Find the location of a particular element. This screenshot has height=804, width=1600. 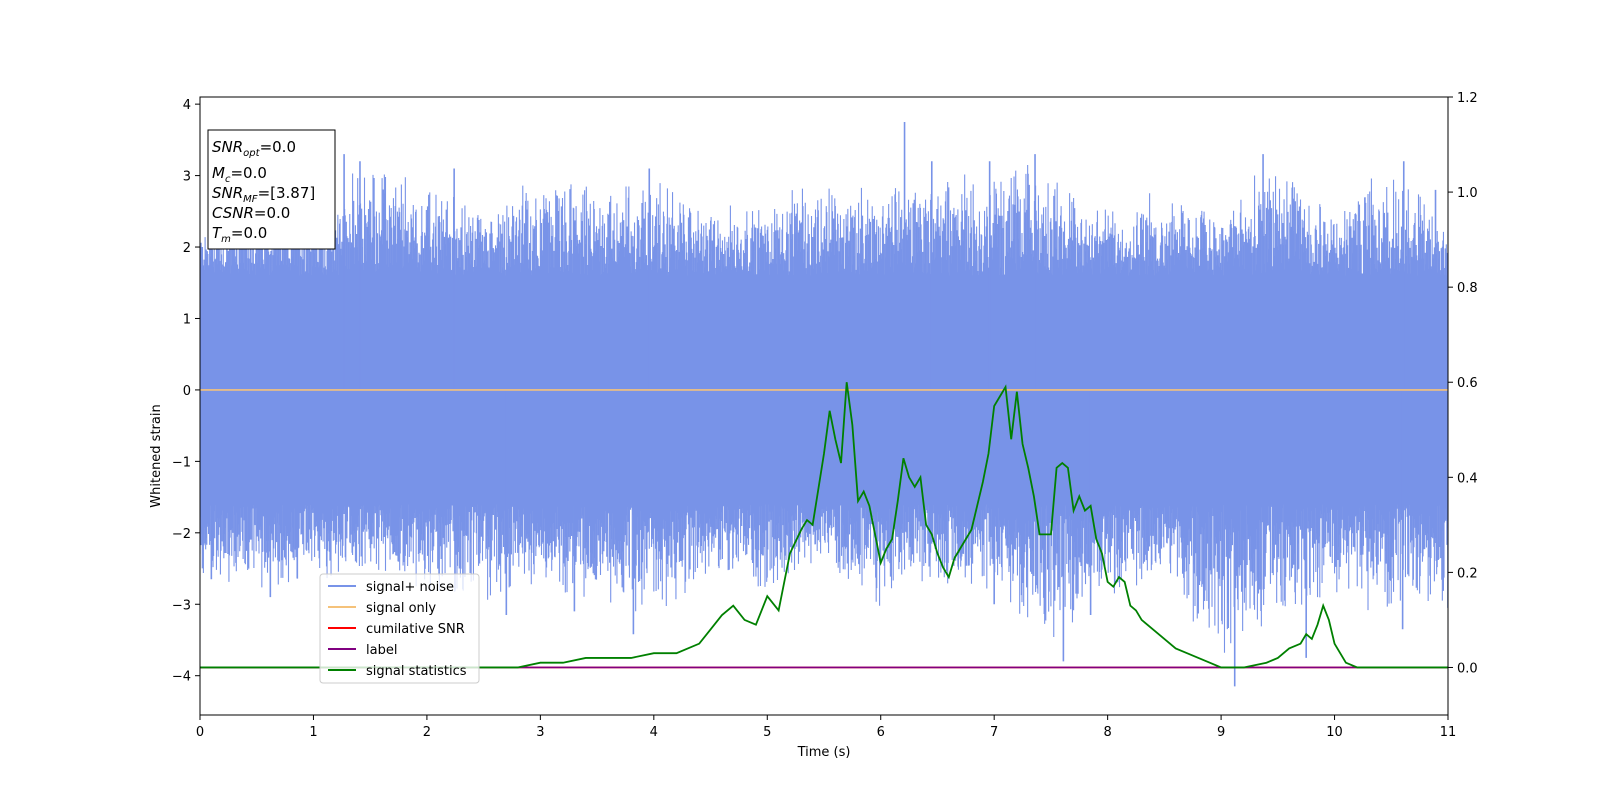

y-right-tick-label: 0.8 is located at coordinates (1467, 288).